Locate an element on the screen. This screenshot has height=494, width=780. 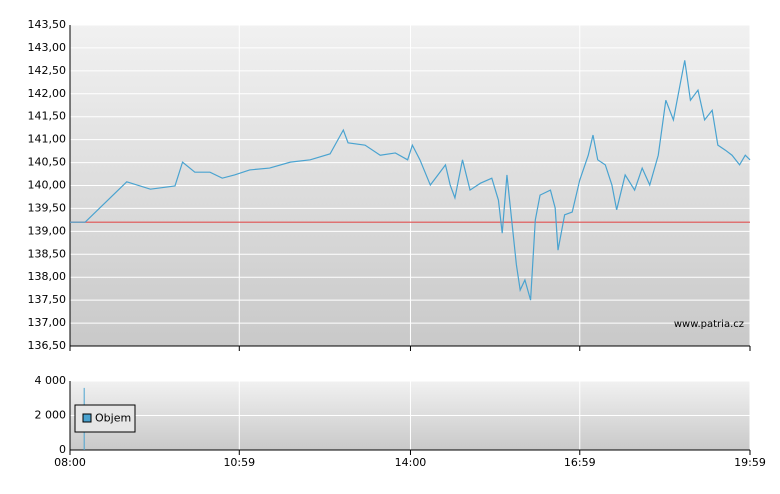
y-tick-label: 140,00 is located at coordinates (47, 185).